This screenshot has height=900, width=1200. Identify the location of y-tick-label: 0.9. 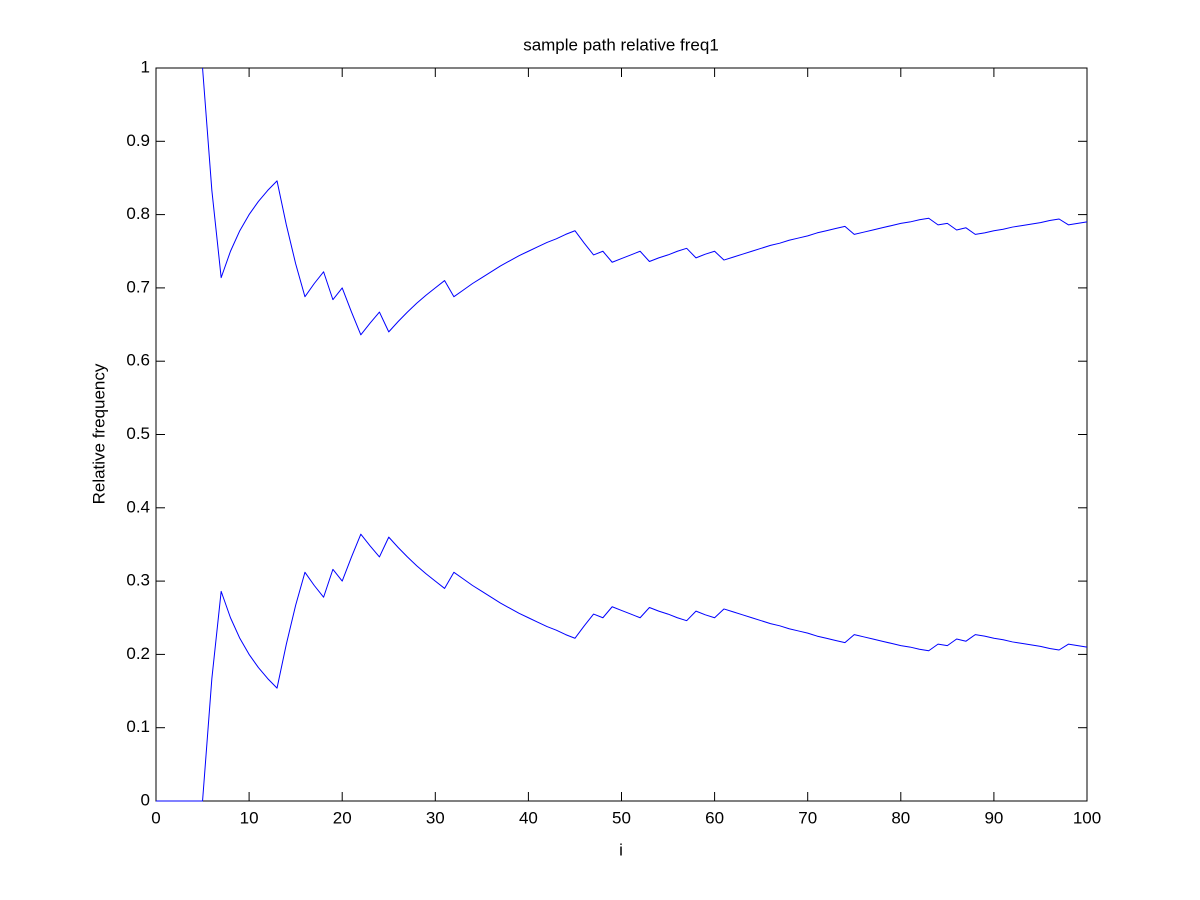
(138, 140).